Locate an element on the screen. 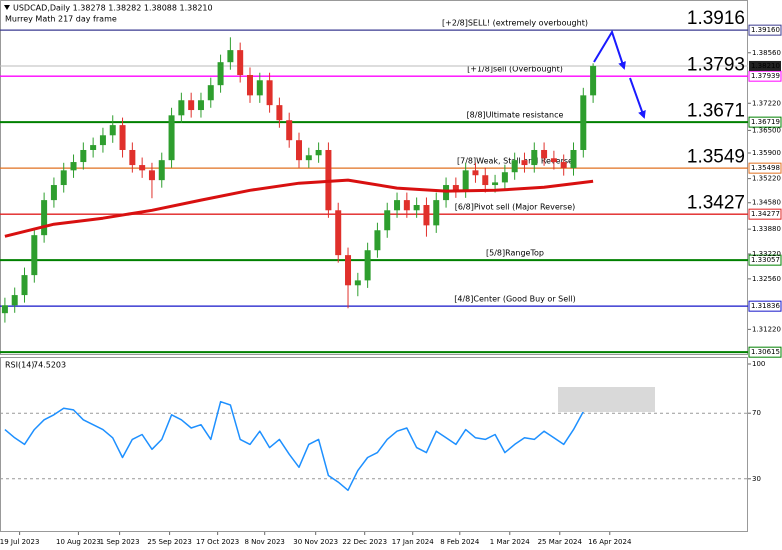  y-tick-label: 1.35220 is located at coordinates (766, 179).